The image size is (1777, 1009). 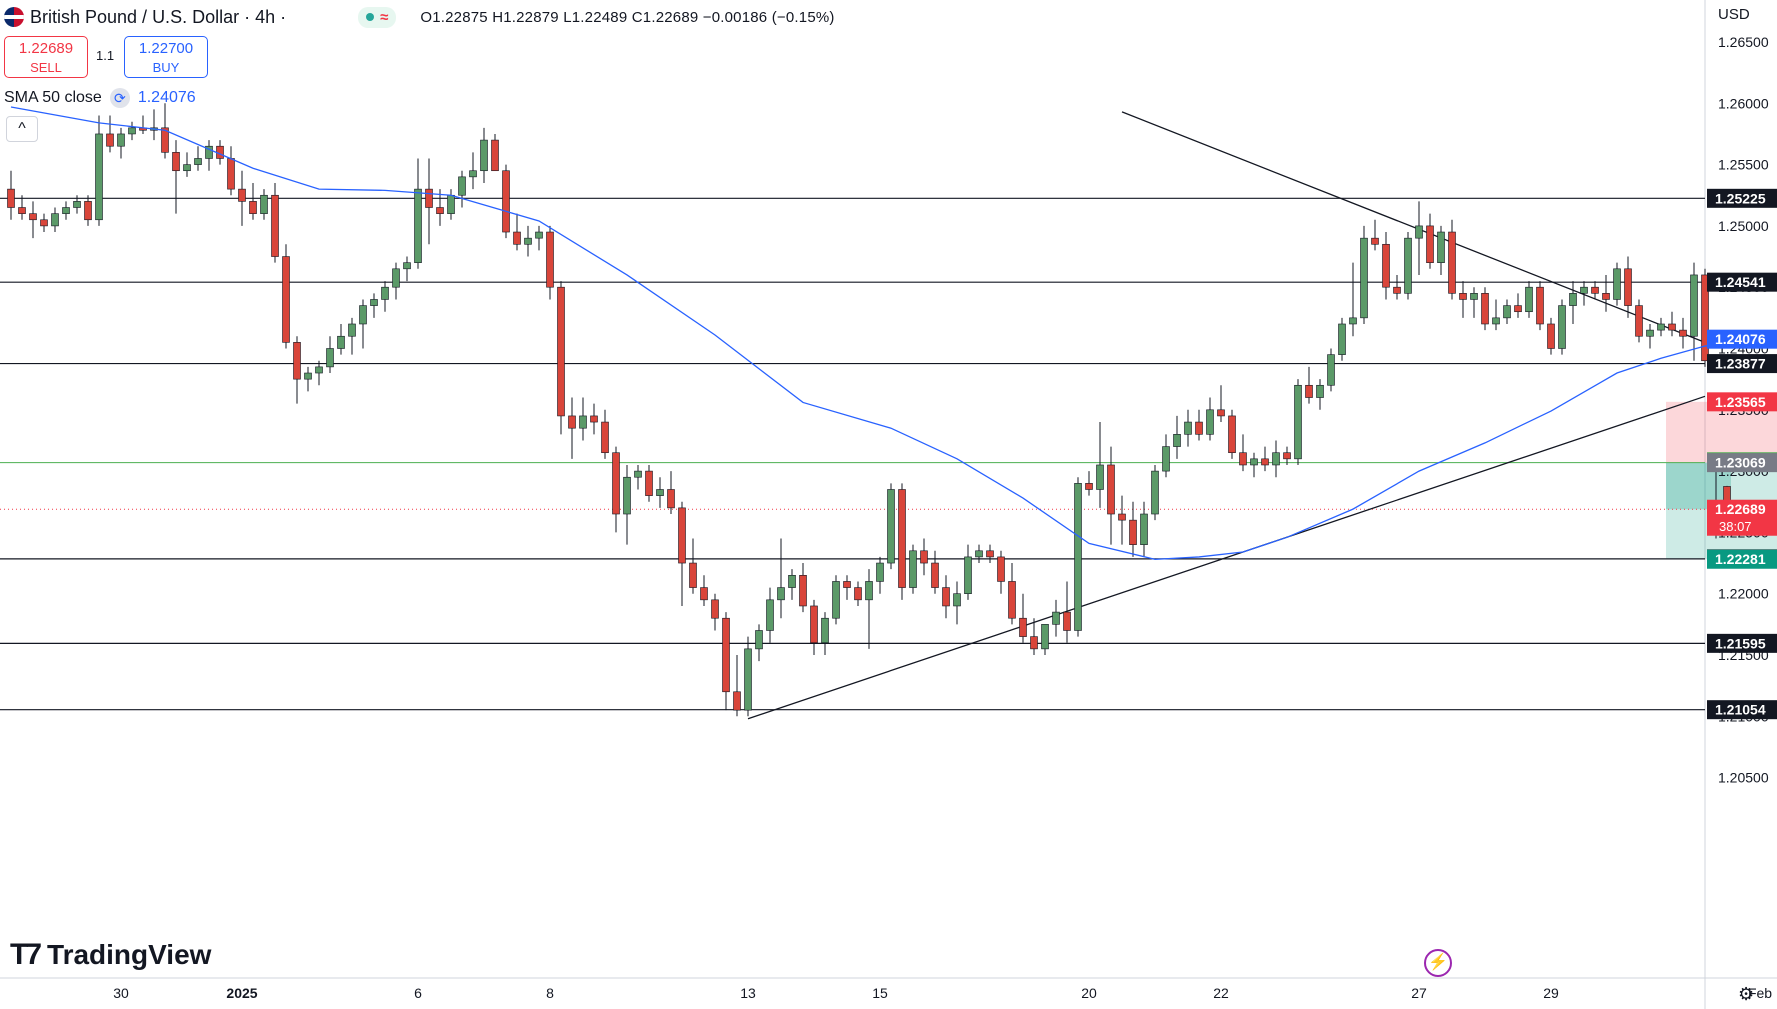 I want to click on refresh-icon: ⟳, so click(x=119, y=98).